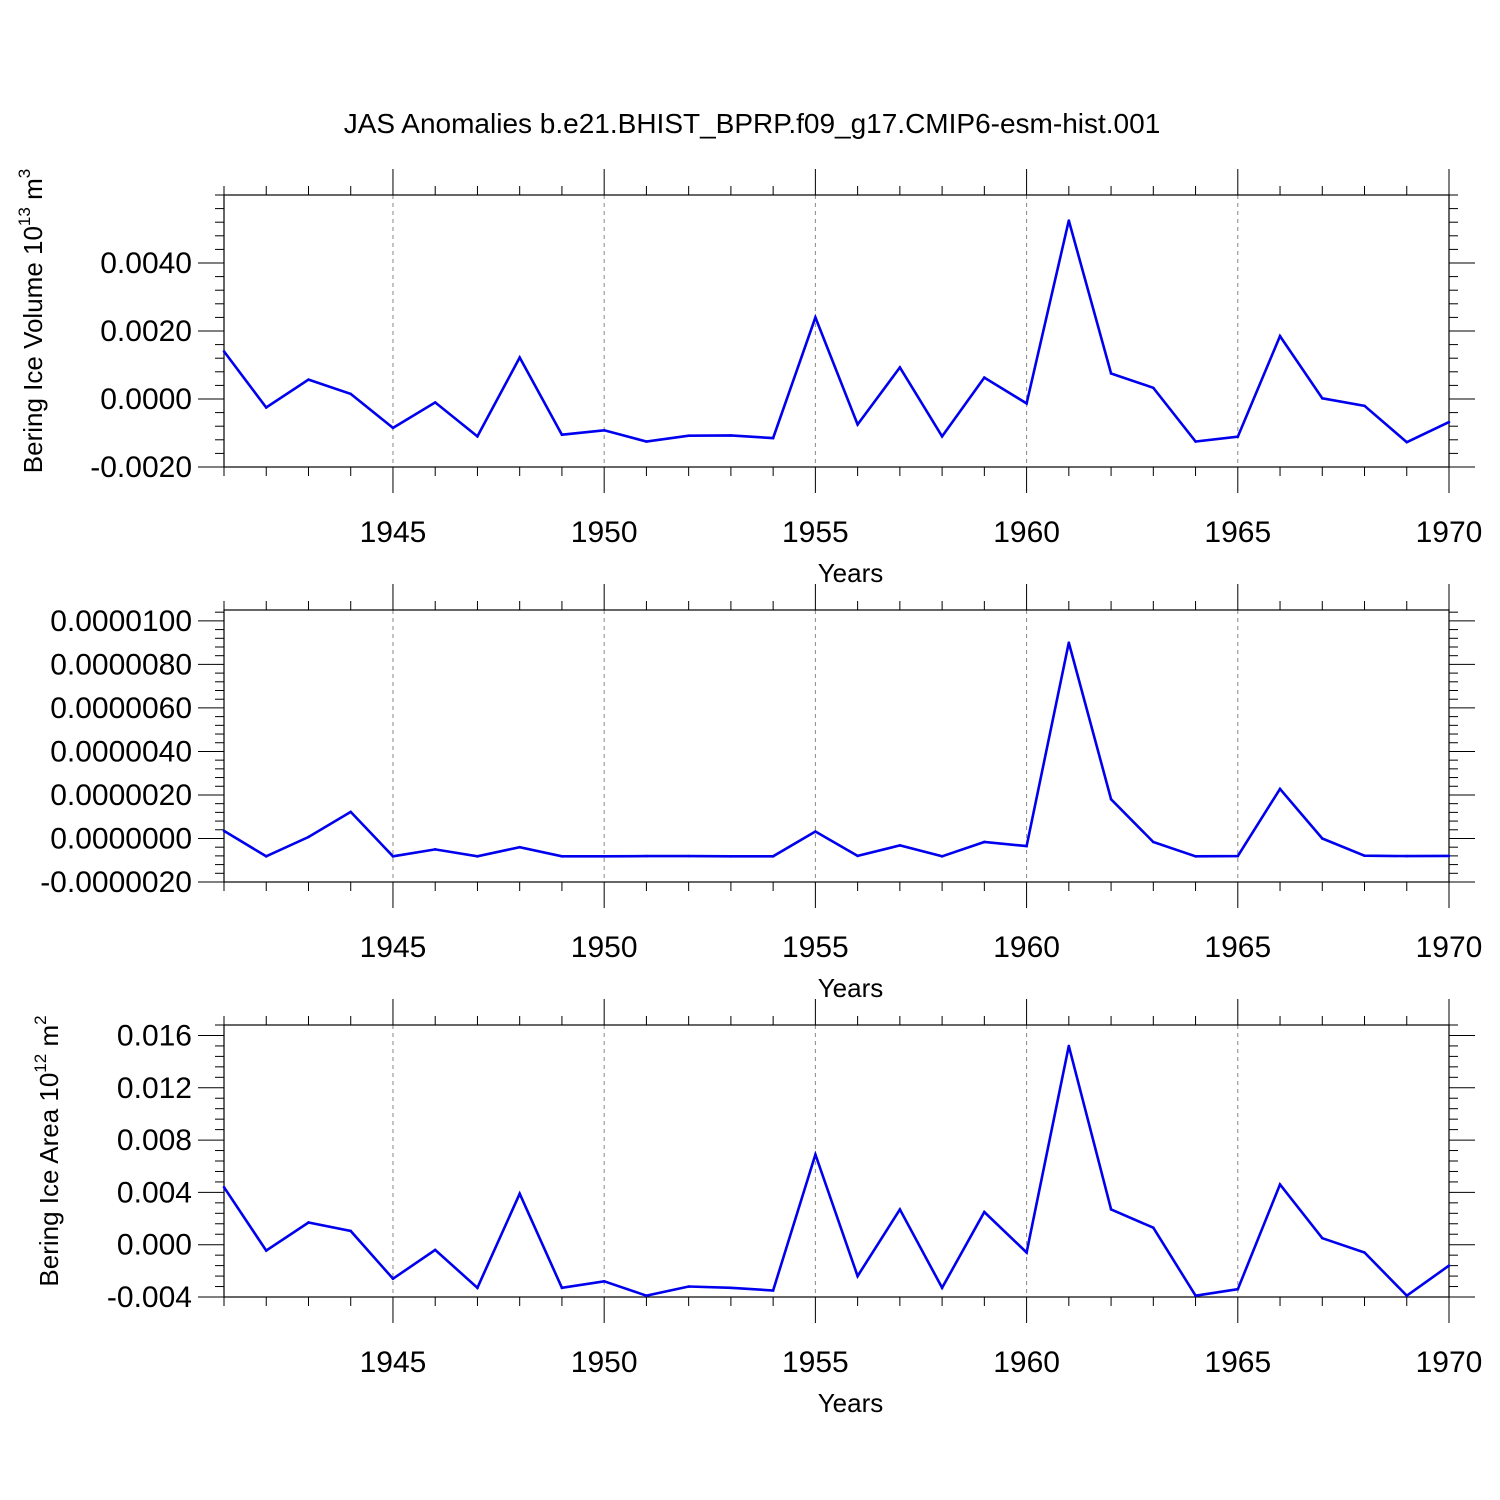 This screenshot has height=1500, width=1500. What do you see at coordinates (154, 1140) in the screenshot?
I see `y-tick-label: 0.008` at bounding box center [154, 1140].